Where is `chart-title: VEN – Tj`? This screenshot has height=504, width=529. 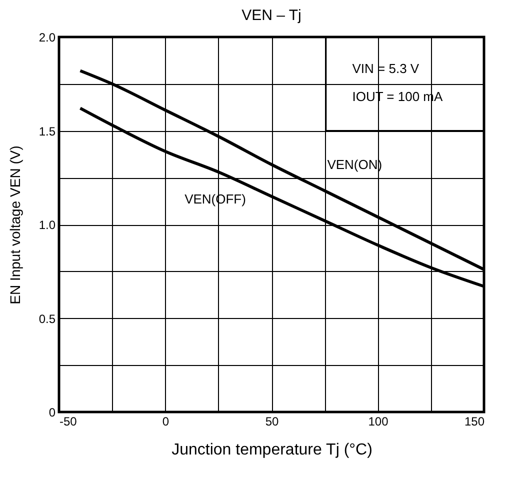 chart-title: VEN – Tj is located at coordinates (272, 15).